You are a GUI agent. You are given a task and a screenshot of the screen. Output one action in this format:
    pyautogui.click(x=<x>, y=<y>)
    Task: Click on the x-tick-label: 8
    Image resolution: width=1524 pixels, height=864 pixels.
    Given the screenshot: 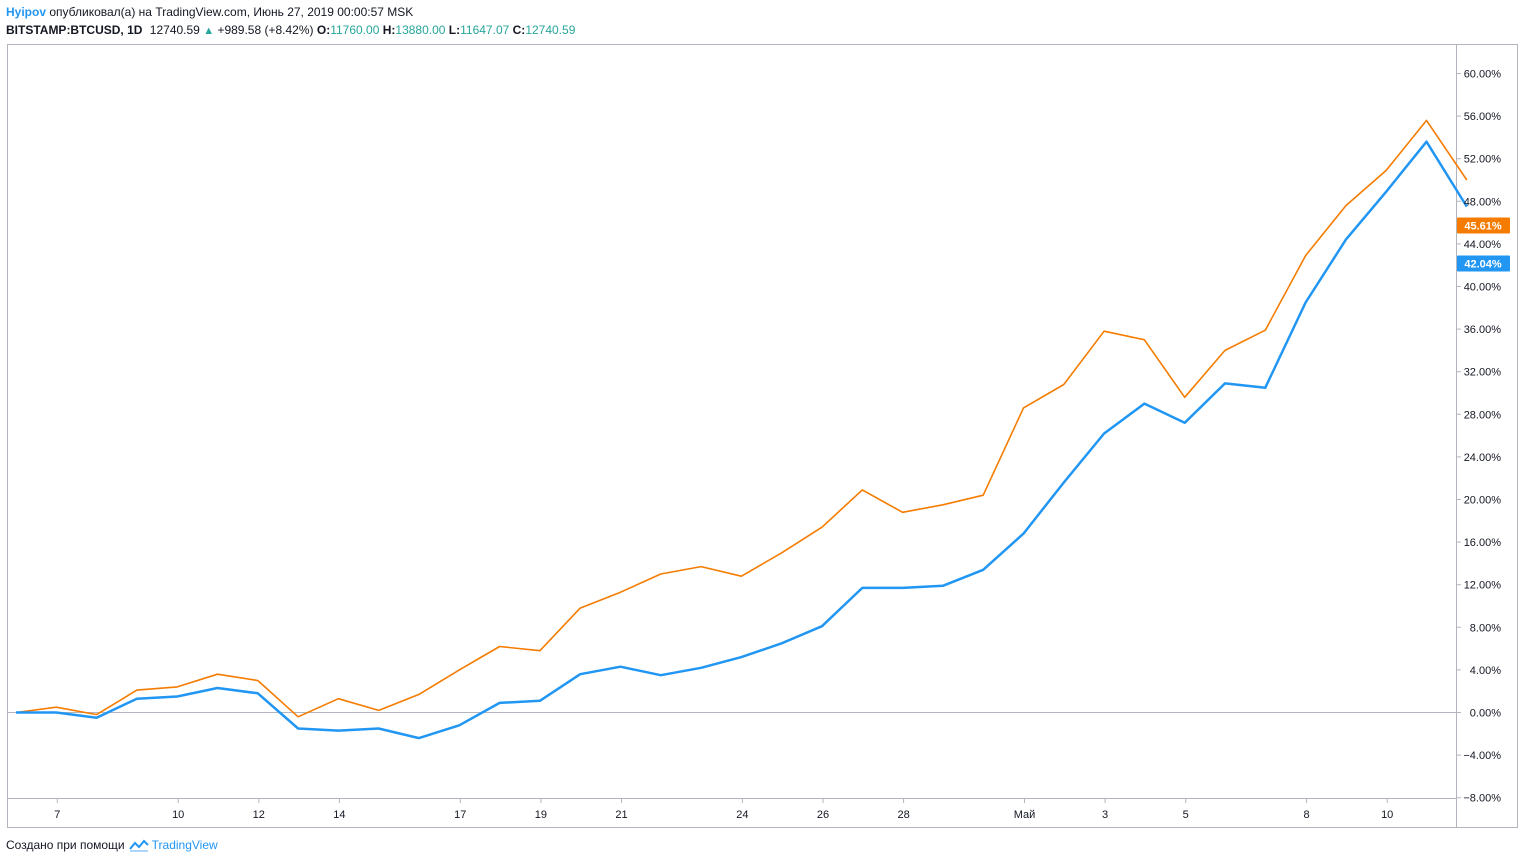 What is the action you would take?
    pyautogui.click(x=1307, y=815)
    